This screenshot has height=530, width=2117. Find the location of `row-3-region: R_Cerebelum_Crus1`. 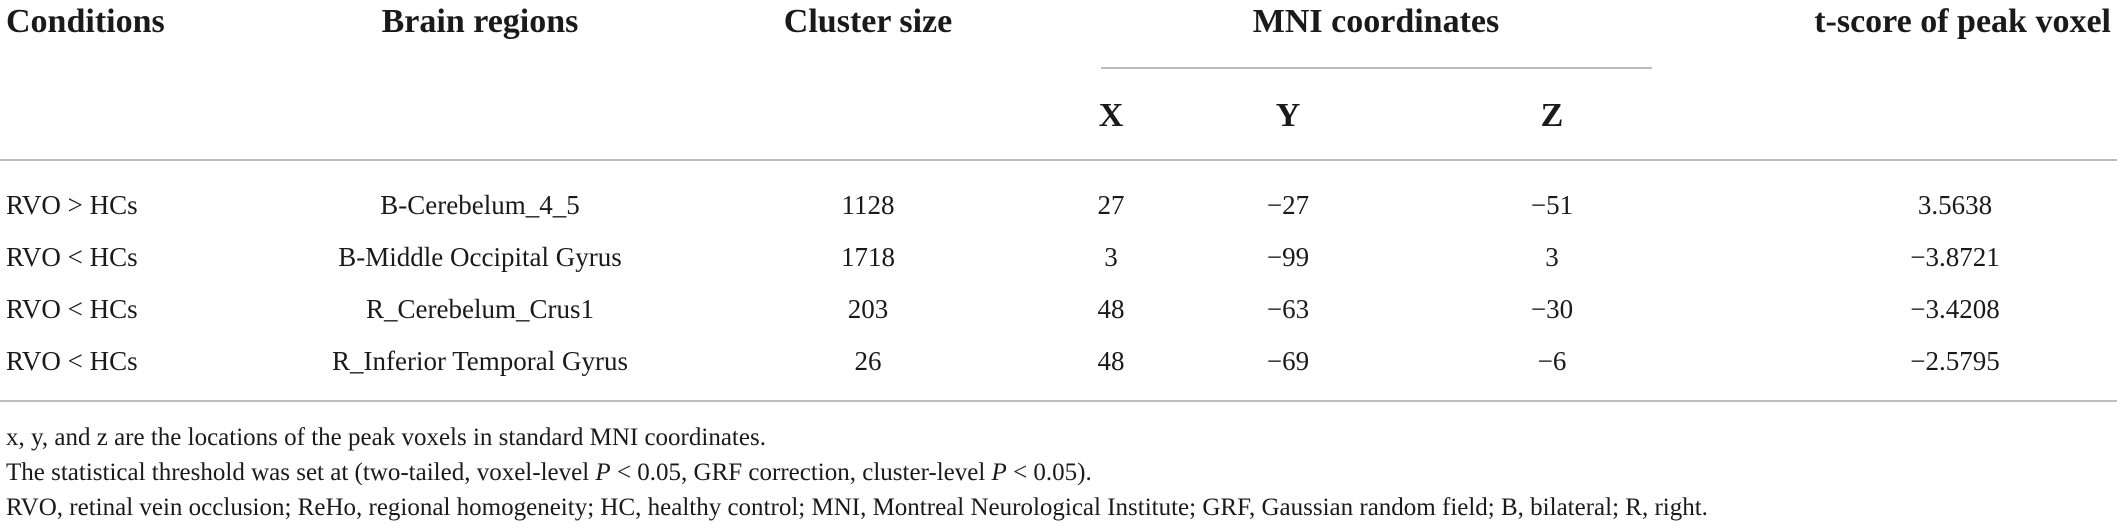

row-3-region: R_Cerebelum_Crus1 is located at coordinates (480, 309).